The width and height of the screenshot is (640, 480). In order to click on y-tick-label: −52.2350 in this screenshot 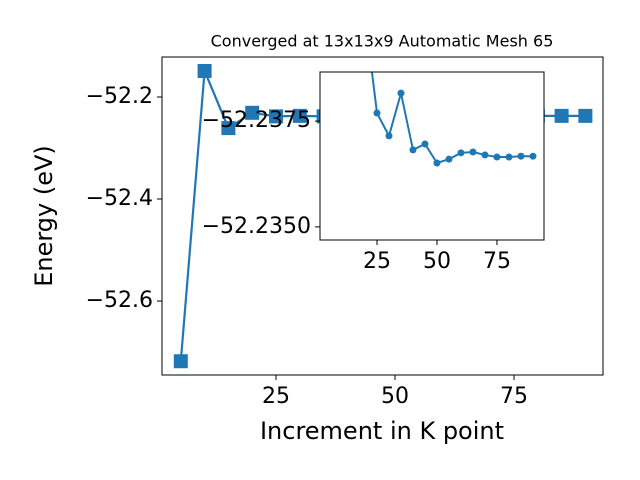, I will do `click(256, 226)`.